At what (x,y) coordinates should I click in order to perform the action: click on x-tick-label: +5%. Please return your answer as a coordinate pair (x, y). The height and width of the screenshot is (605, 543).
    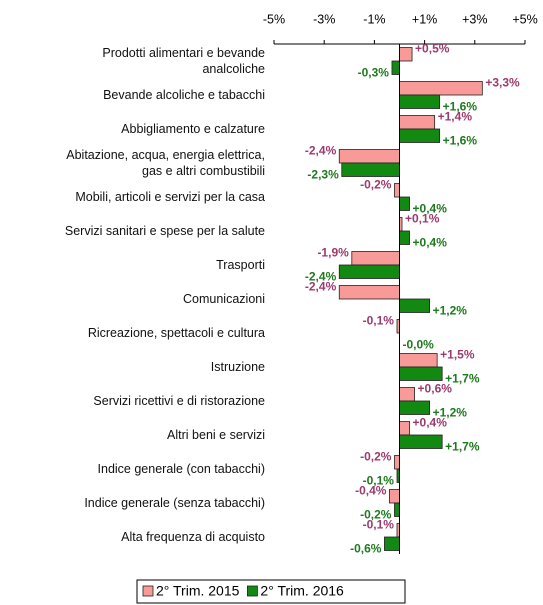
    Looking at the image, I should click on (524, 19).